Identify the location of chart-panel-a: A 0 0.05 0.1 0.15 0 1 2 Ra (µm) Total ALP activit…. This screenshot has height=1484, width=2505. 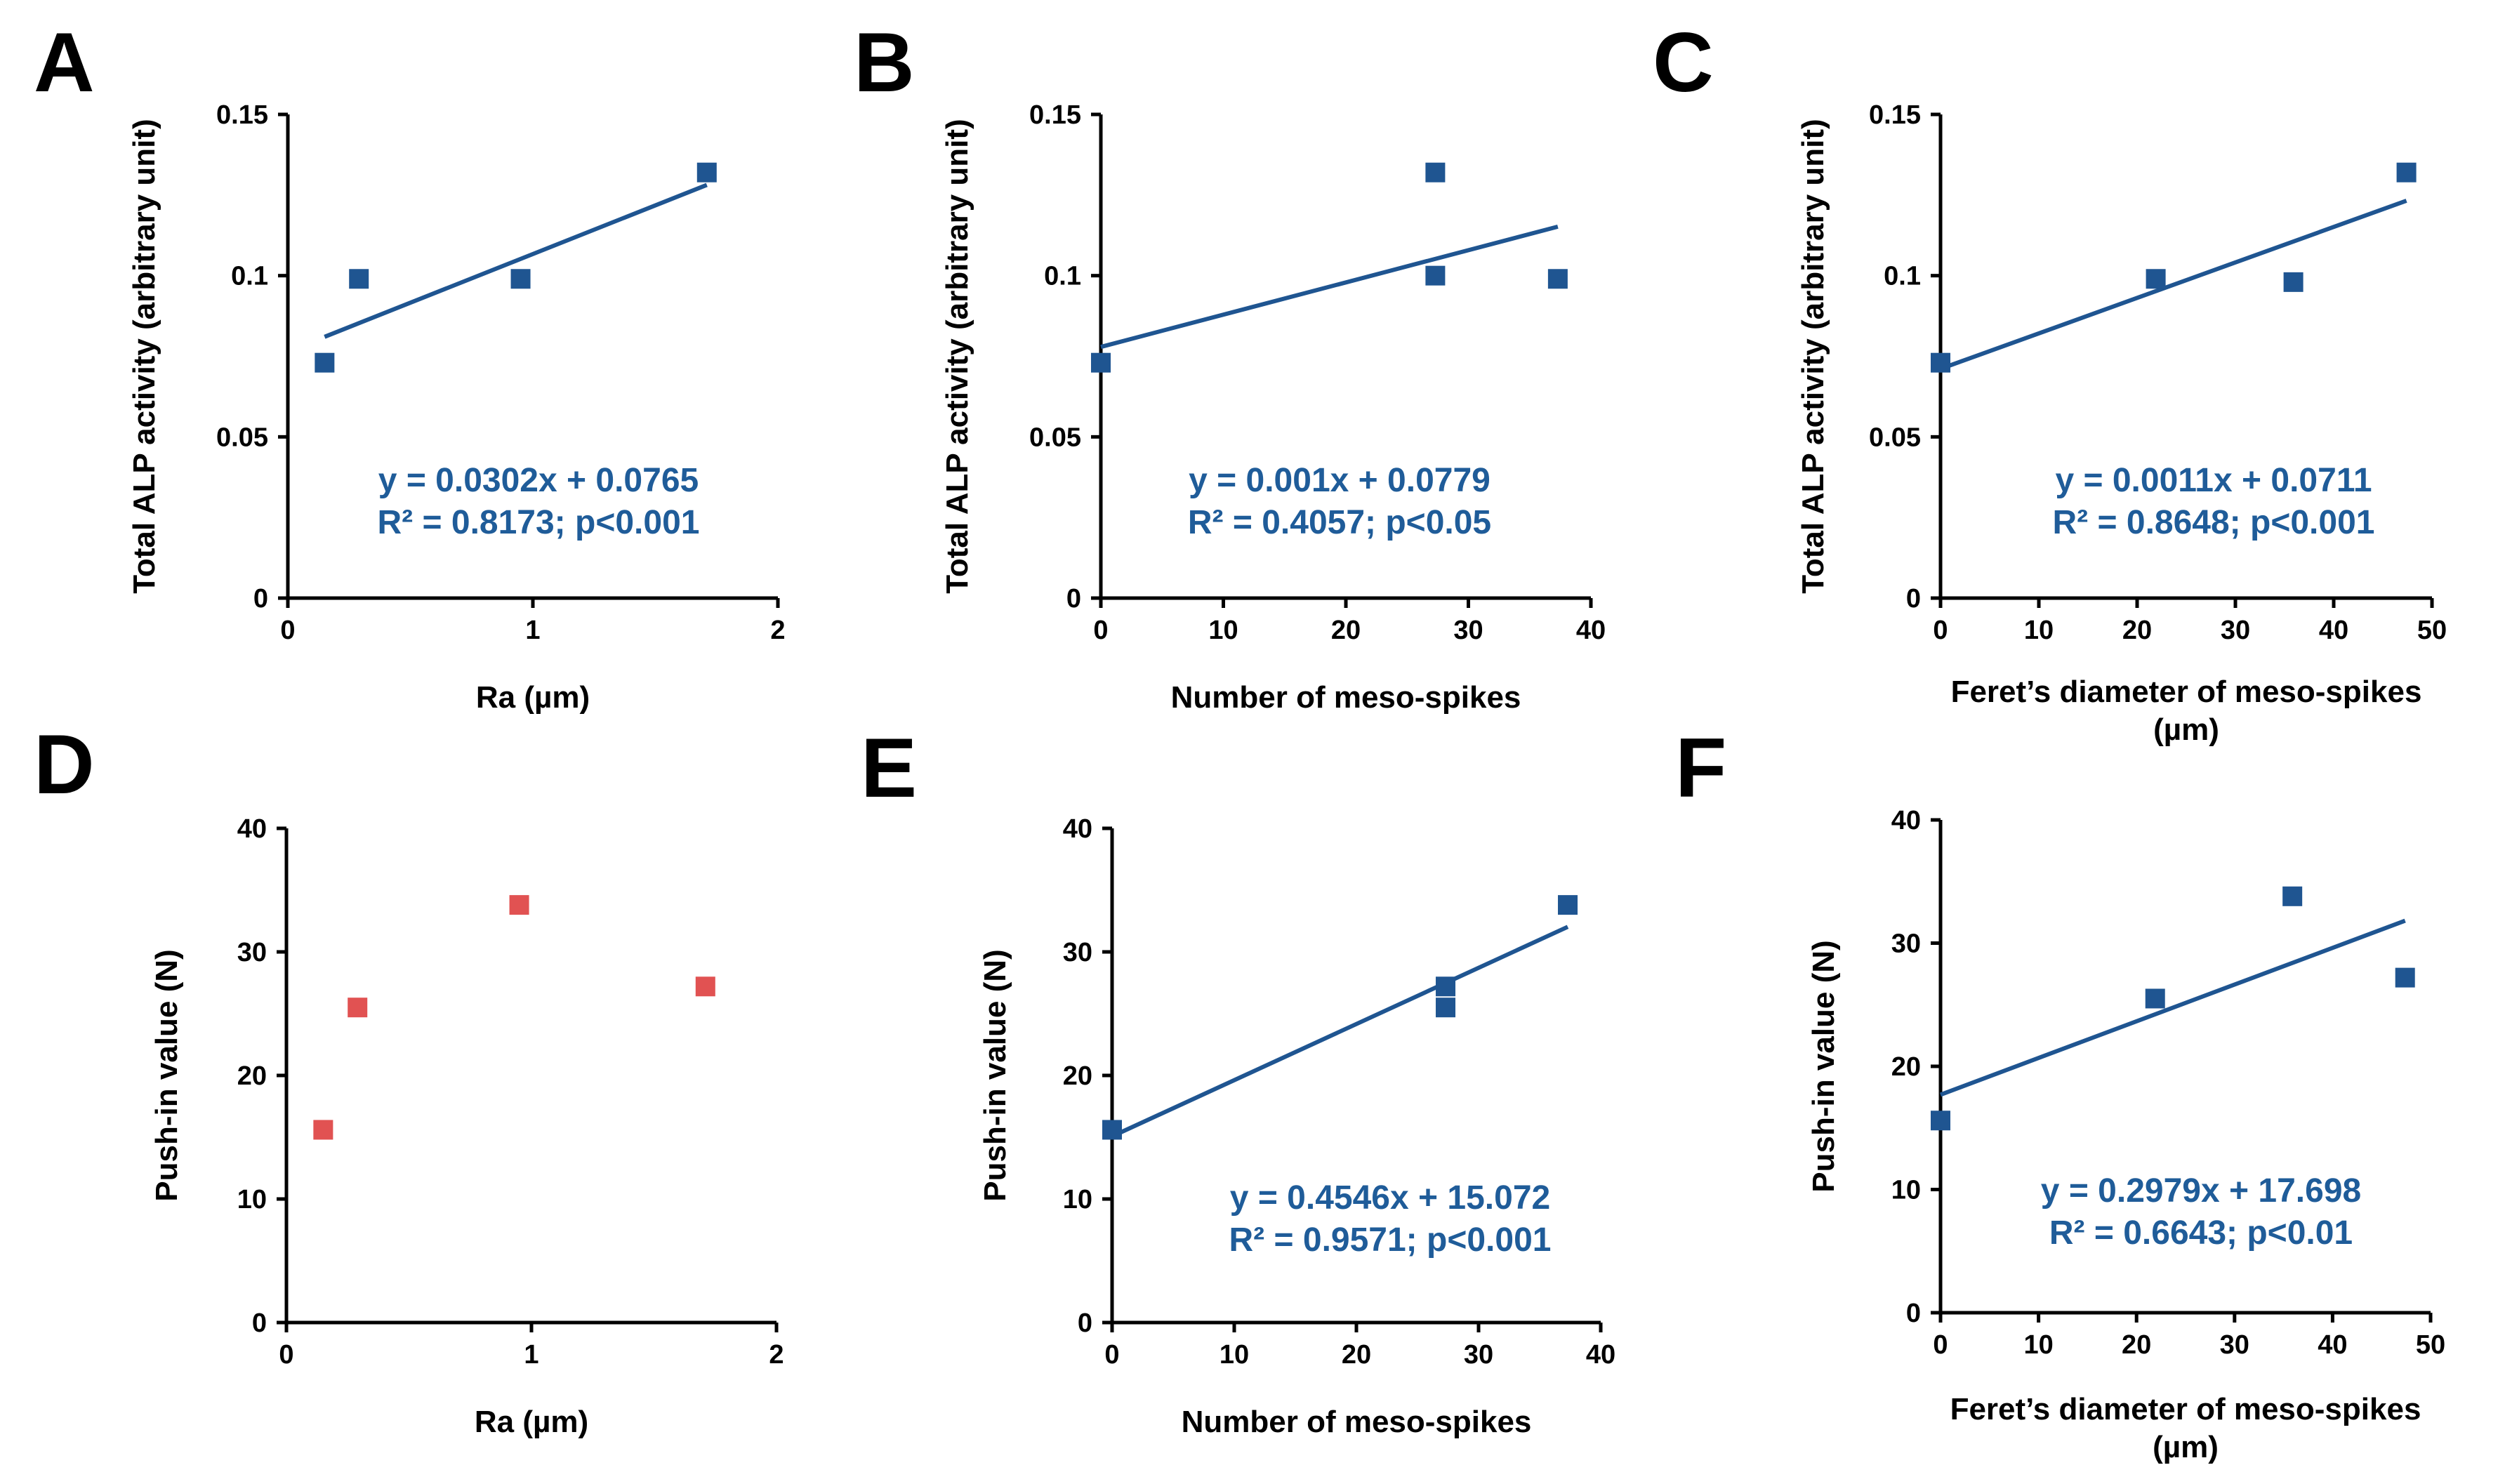
(410, 365).